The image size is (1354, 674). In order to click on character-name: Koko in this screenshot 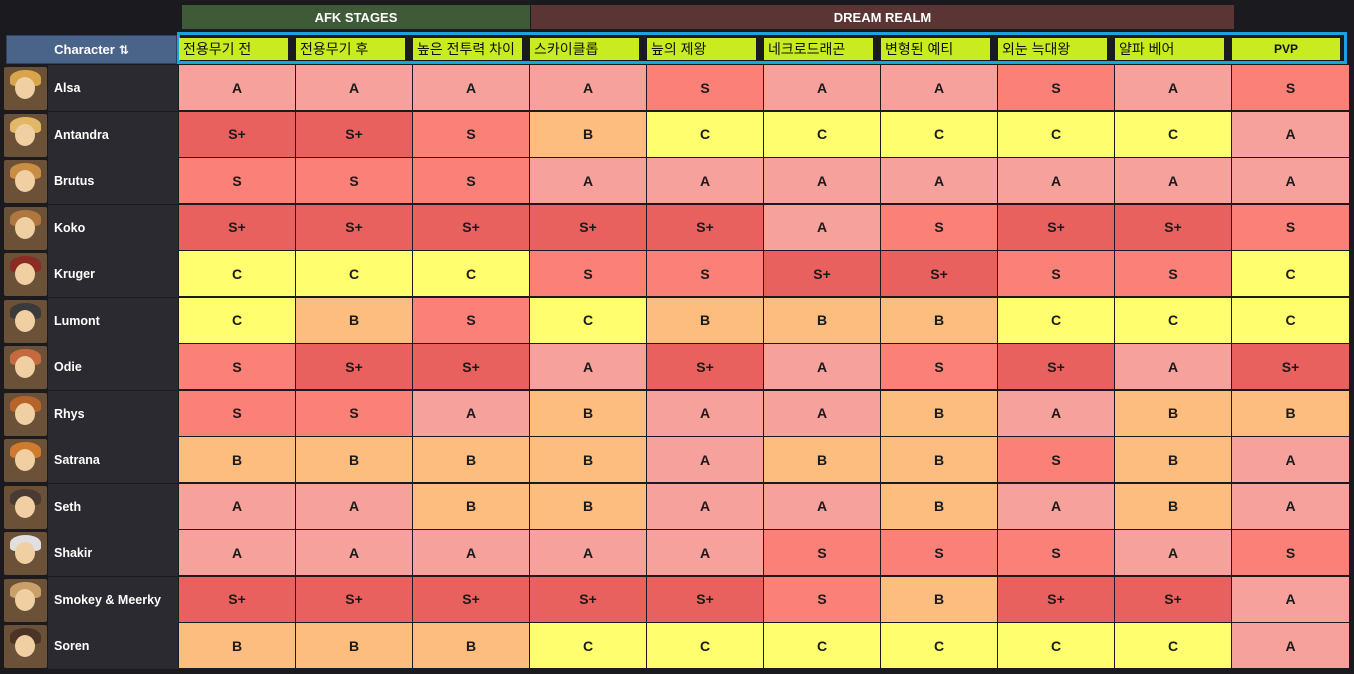, I will do `click(113, 227)`.